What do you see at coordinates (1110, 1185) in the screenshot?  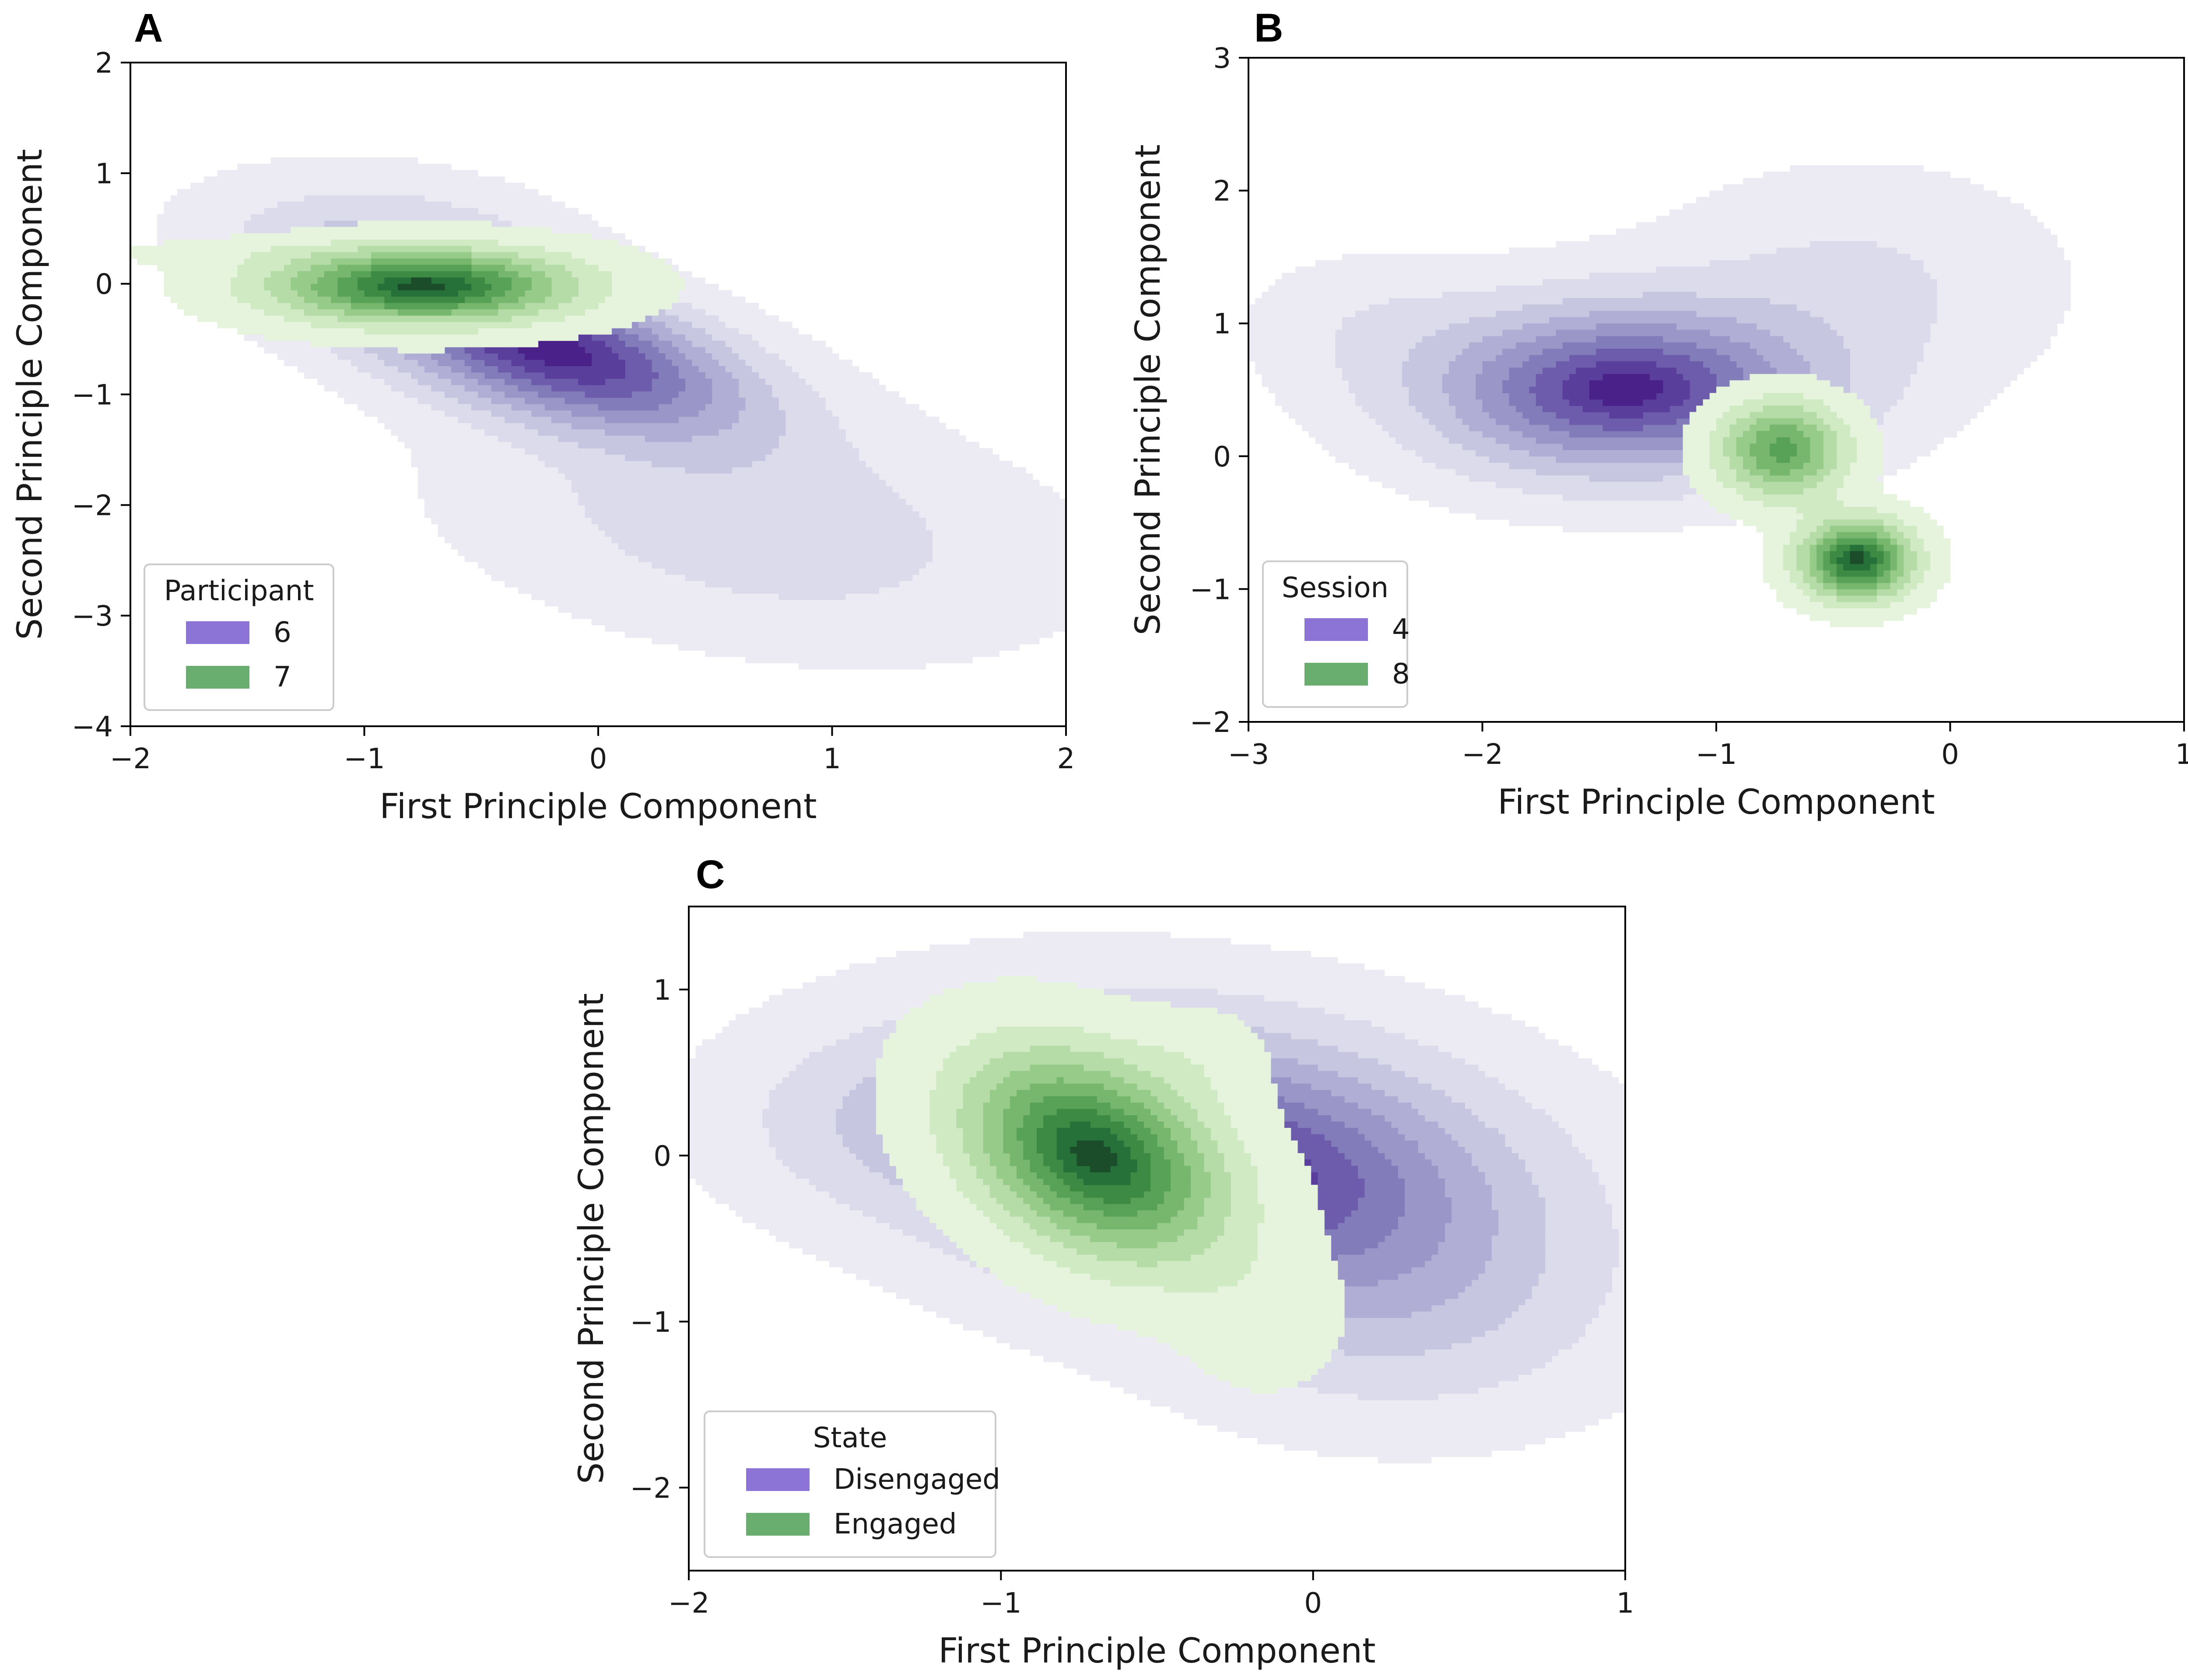 I see `series-engaged-contours` at bounding box center [1110, 1185].